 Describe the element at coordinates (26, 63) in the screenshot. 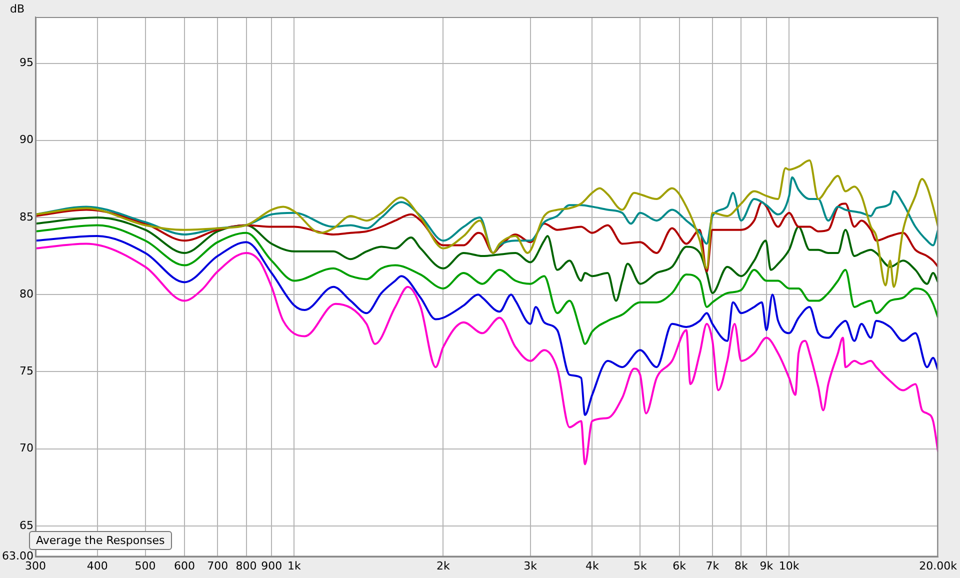

I see `y-tick-label: 95` at that location.